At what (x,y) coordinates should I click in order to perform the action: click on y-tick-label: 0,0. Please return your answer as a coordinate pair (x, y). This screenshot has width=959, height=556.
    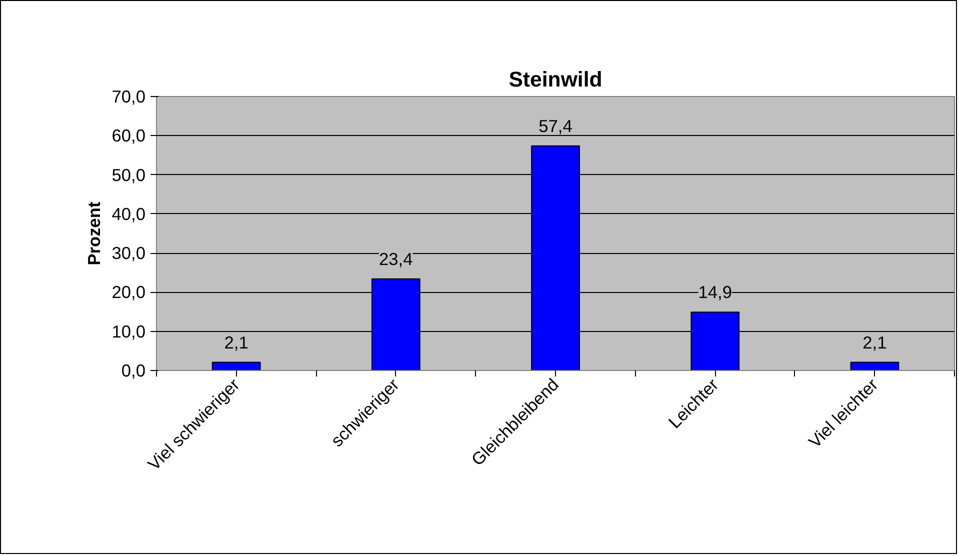
    Looking at the image, I should click on (133, 370).